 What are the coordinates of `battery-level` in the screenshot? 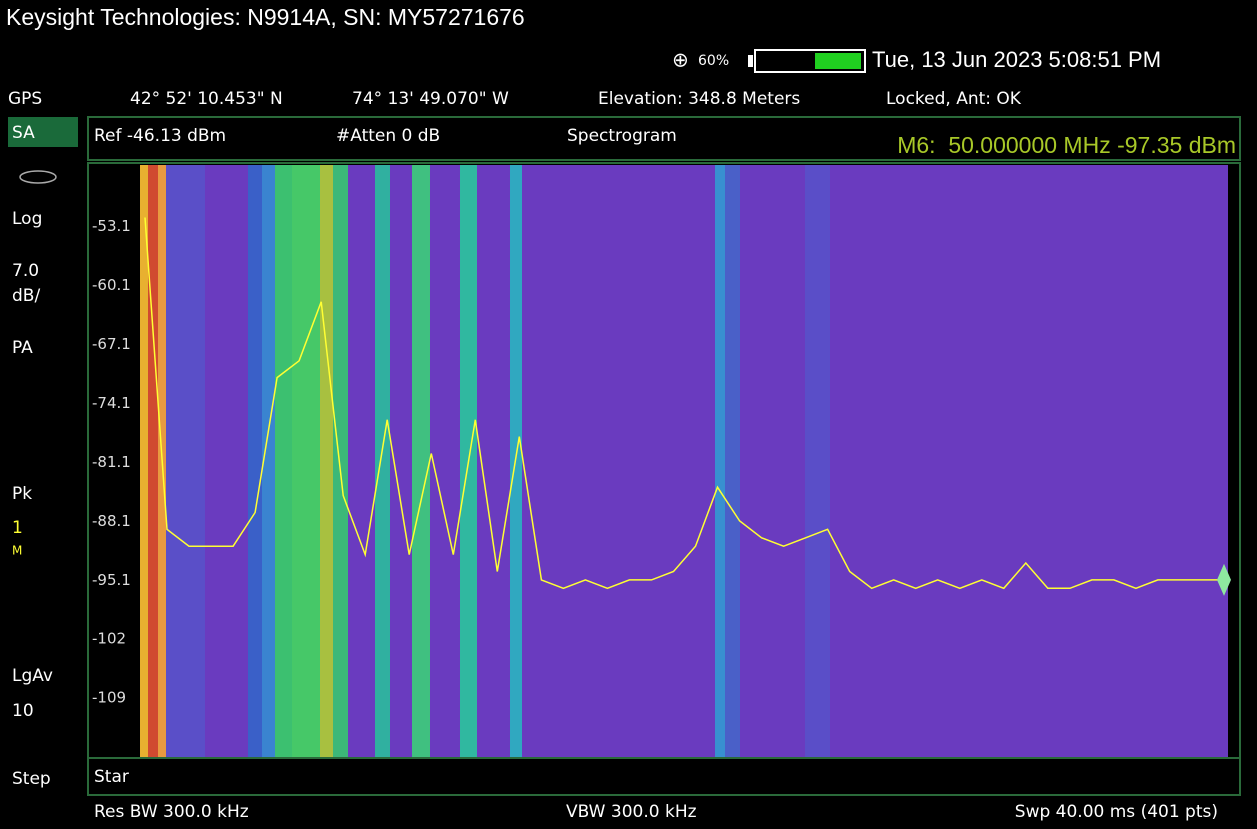 It's located at (838, 61).